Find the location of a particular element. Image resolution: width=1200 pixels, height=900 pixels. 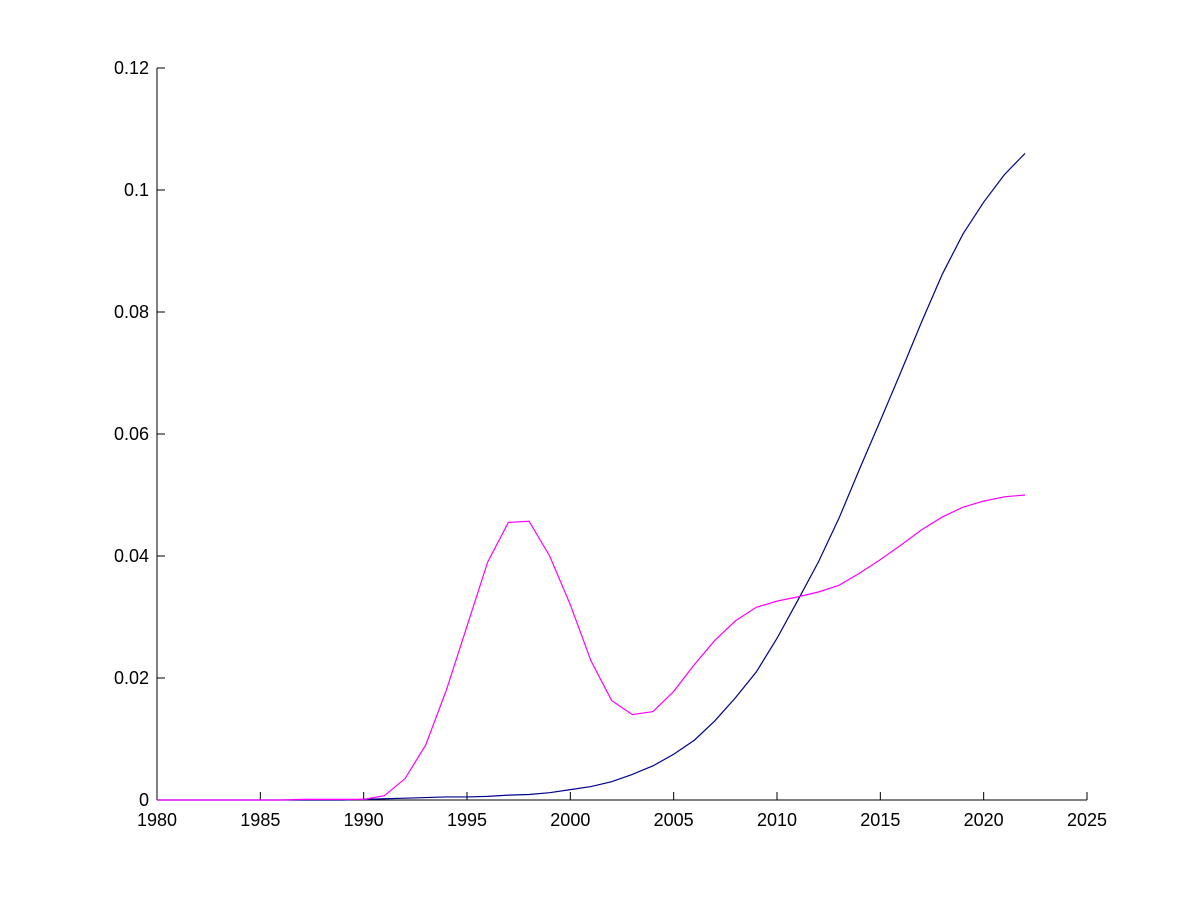

y-tick-label: 0 is located at coordinates (144, 800).